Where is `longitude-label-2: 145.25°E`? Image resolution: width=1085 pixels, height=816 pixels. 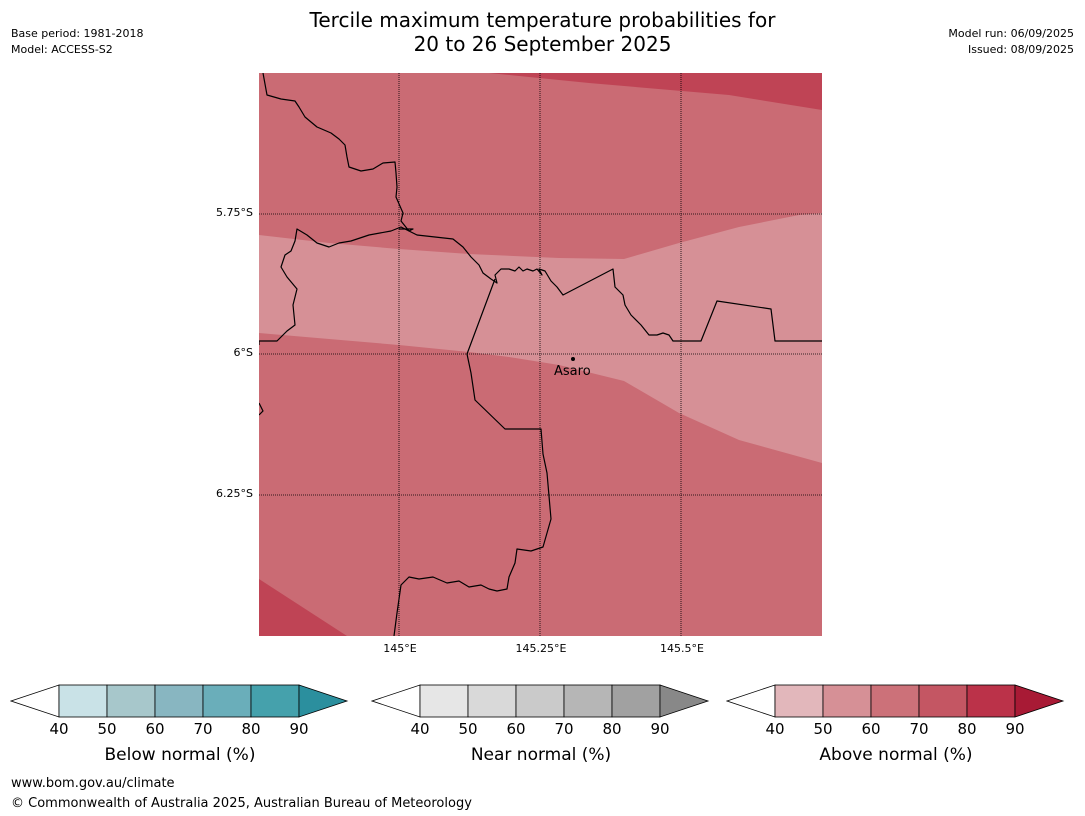
longitude-label-2: 145.25°E is located at coordinates (541, 648).